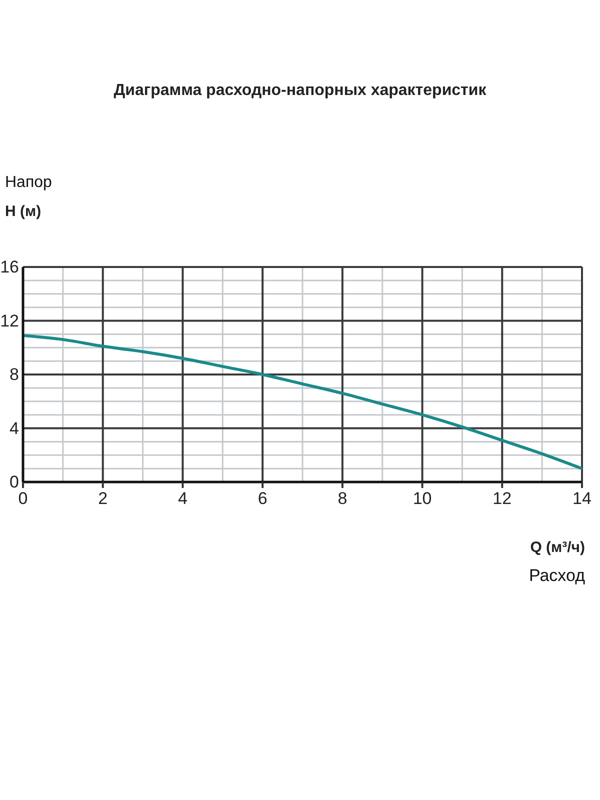 The height and width of the screenshot is (800, 600). Describe the element at coordinates (14, 482) in the screenshot. I see `y-tick-label: 0` at that location.